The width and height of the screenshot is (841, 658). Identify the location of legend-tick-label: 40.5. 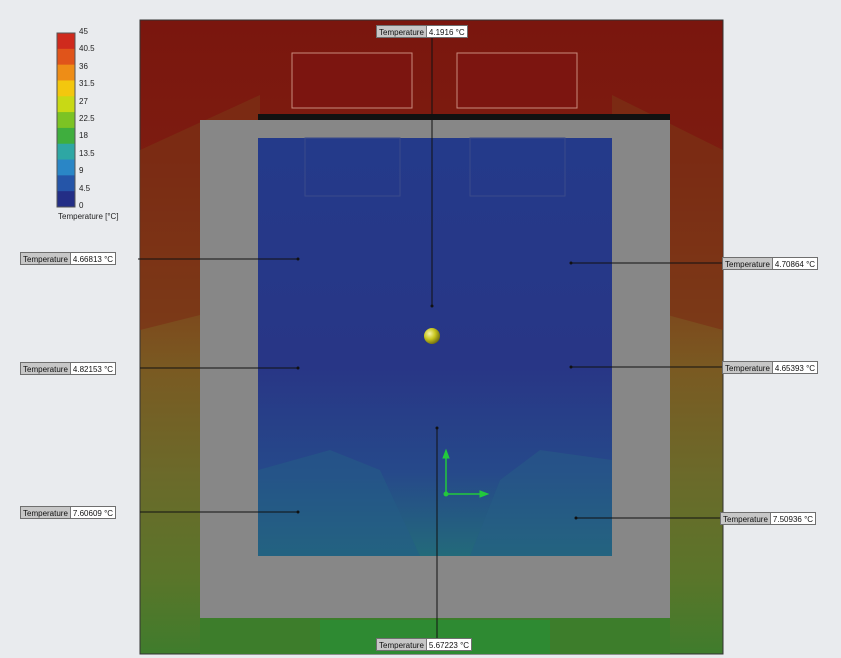
(87, 49).